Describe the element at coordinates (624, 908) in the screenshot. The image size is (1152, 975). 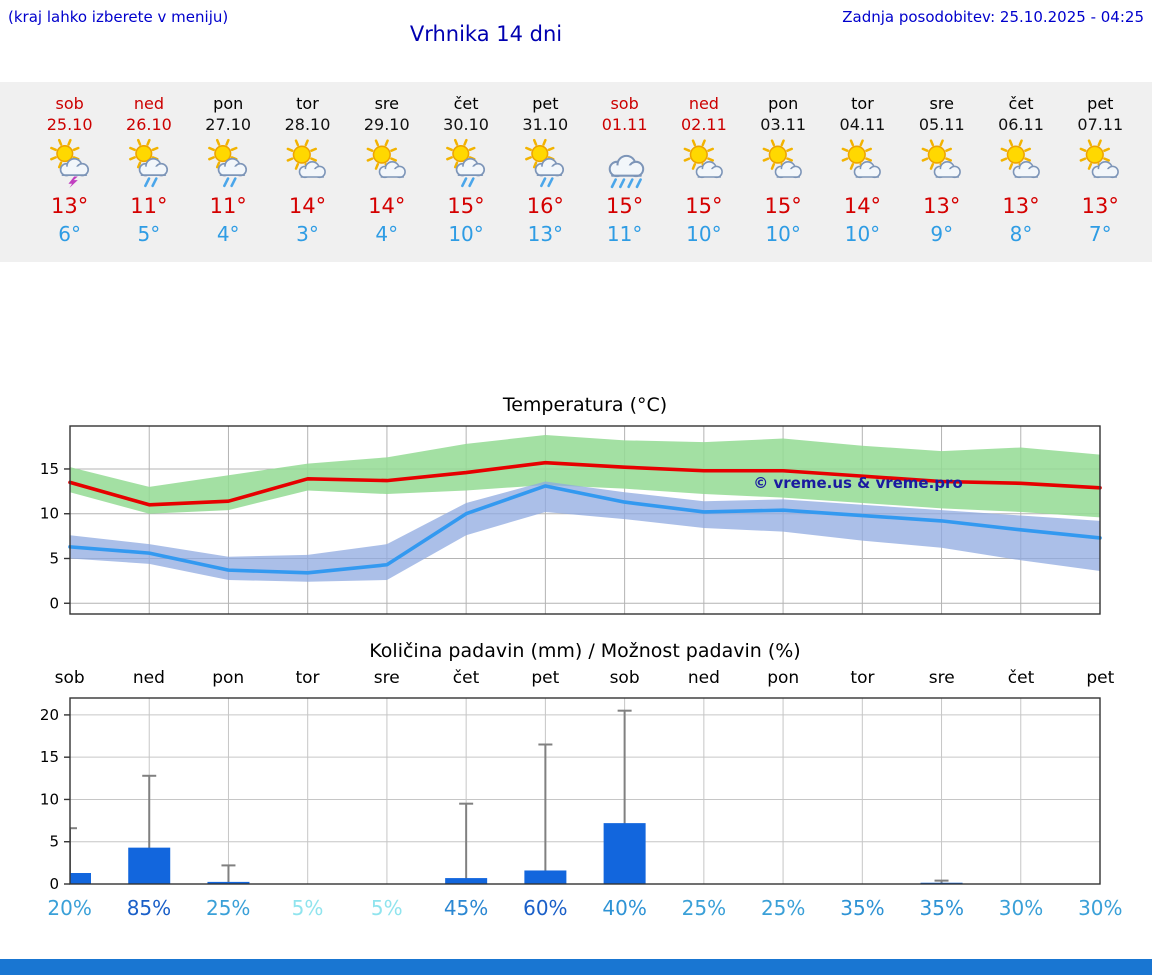
I see `precip-probability: 40%` at that location.